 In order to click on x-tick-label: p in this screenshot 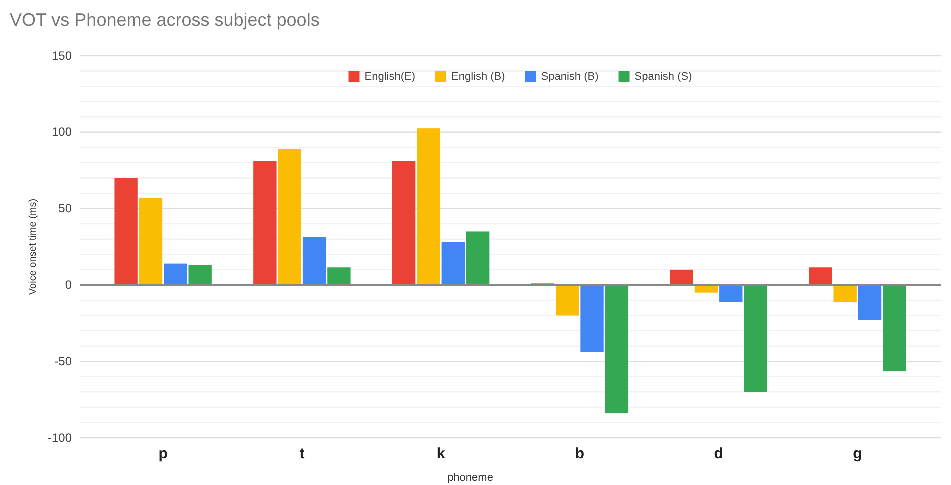, I will do `click(163, 454)`.